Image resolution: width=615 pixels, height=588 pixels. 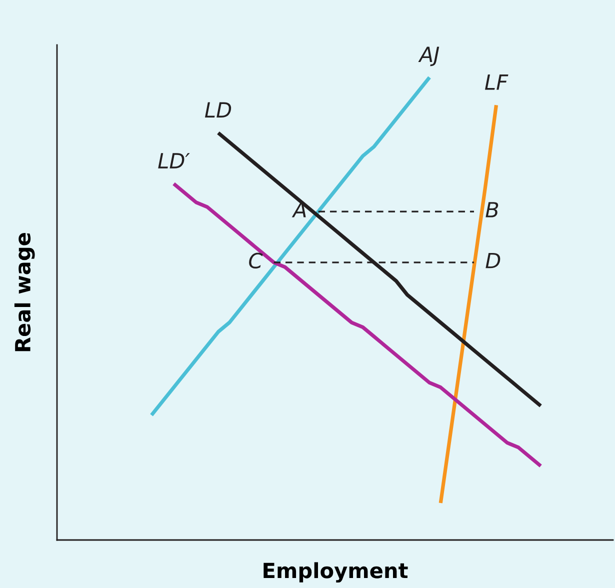 I want to click on series-label: LF, so click(x=496, y=82).